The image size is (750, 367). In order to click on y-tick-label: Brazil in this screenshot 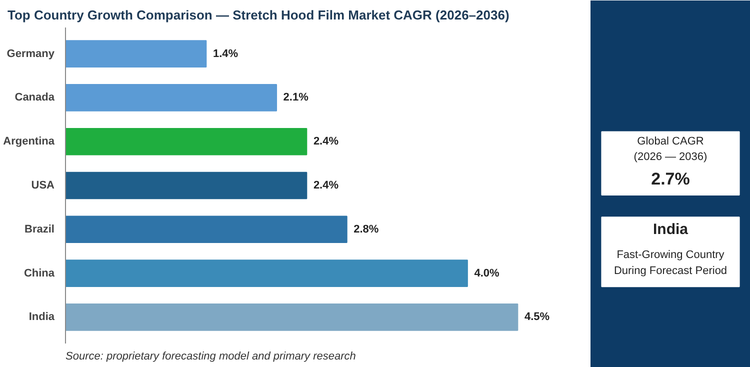, I will do `click(39, 229)`.